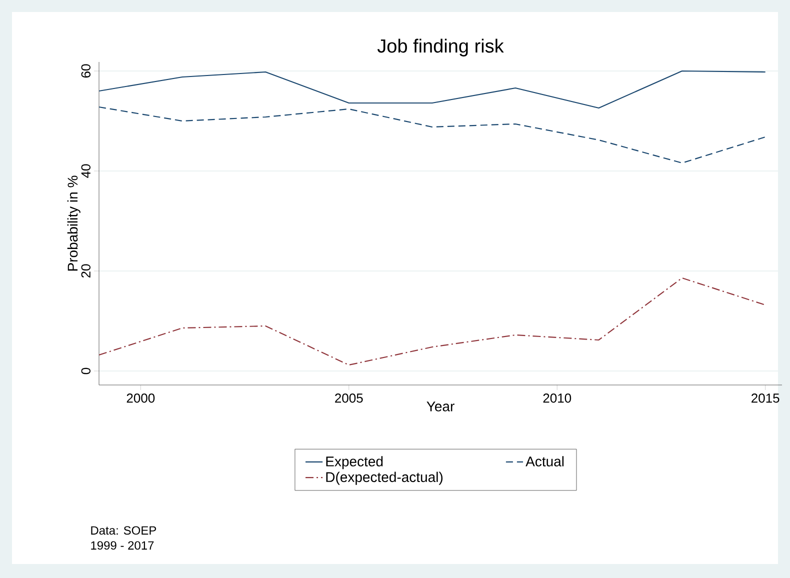 The height and width of the screenshot is (578, 790). What do you see at coordinates (440, 47) in the screenshot?
I see `chart-title: Job finding risk` at bounding box center [440, 47].